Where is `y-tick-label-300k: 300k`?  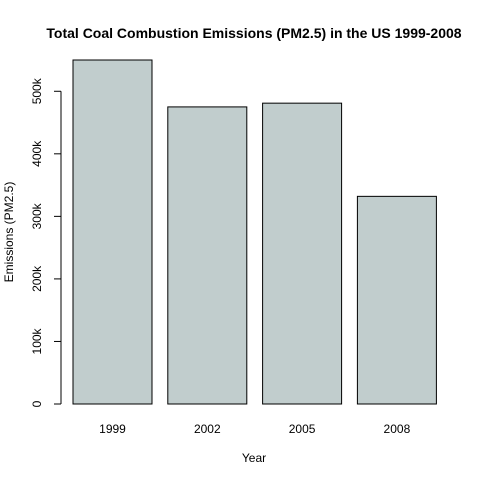
y-tick-label-300k: 300k is located at coordinates (37, 215).